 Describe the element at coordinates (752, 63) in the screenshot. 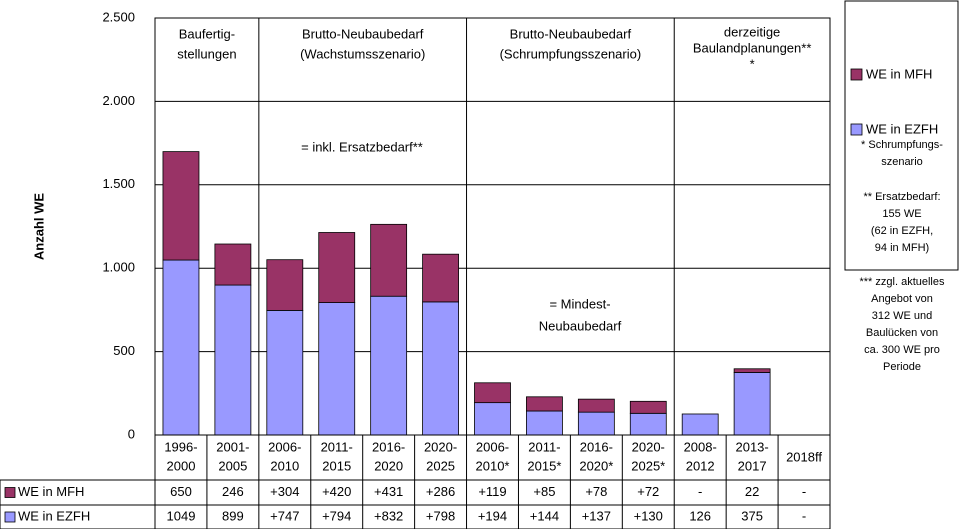

I see `section-heading: *` at that location.